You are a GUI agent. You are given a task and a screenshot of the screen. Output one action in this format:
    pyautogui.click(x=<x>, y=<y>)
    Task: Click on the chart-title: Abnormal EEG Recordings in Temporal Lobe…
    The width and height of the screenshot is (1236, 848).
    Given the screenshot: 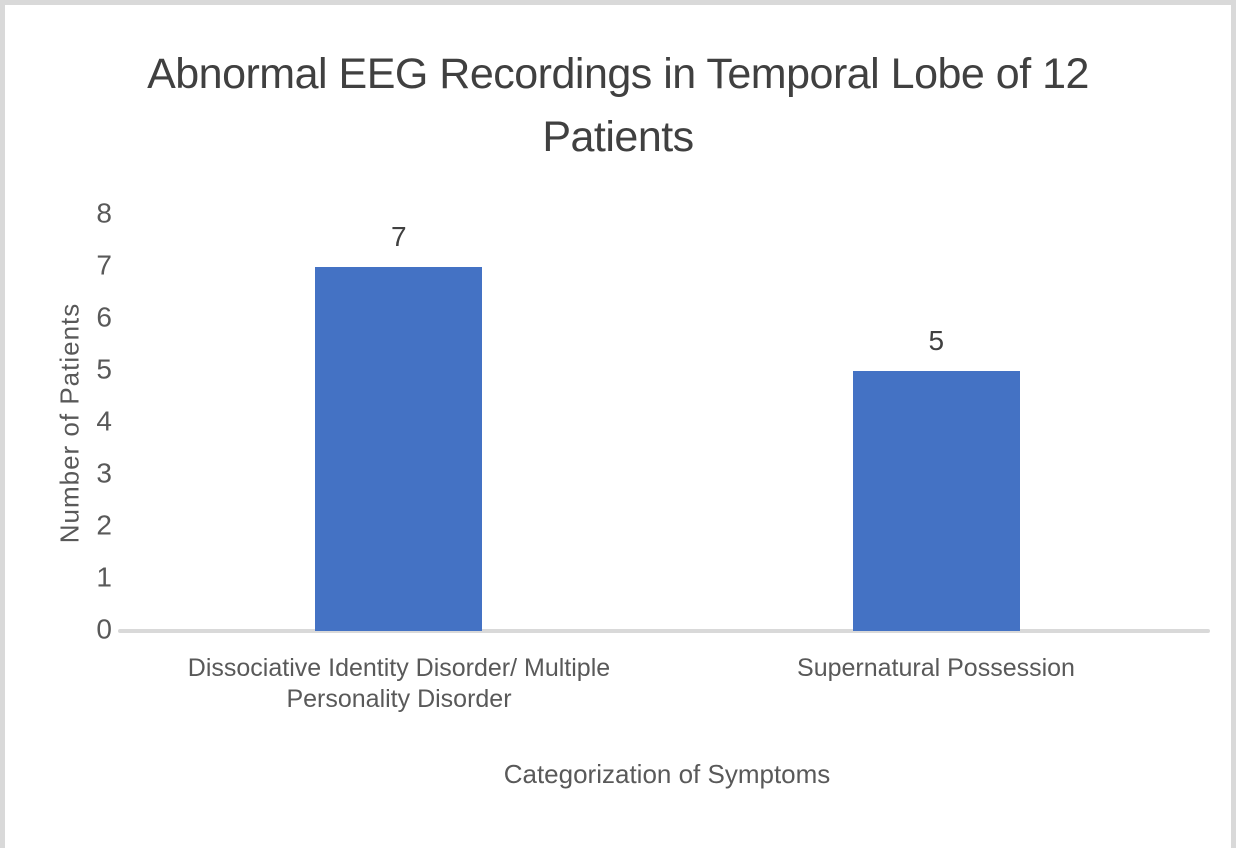 What is the action you would take?
    pyautogui.click(x=618, y=105)
    